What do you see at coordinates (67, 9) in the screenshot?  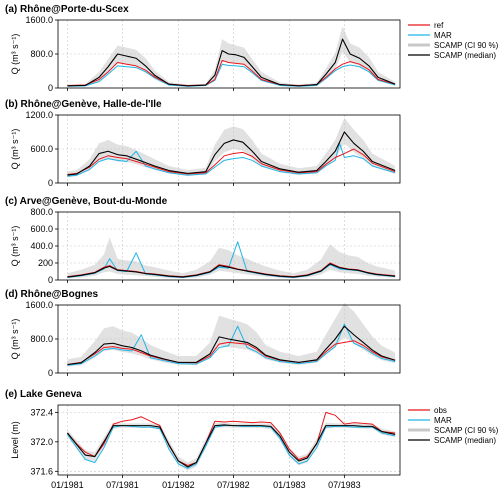 I see `panel-title: (a) Rhône@Porte-du-Scex` at bounding box center [67, 9].